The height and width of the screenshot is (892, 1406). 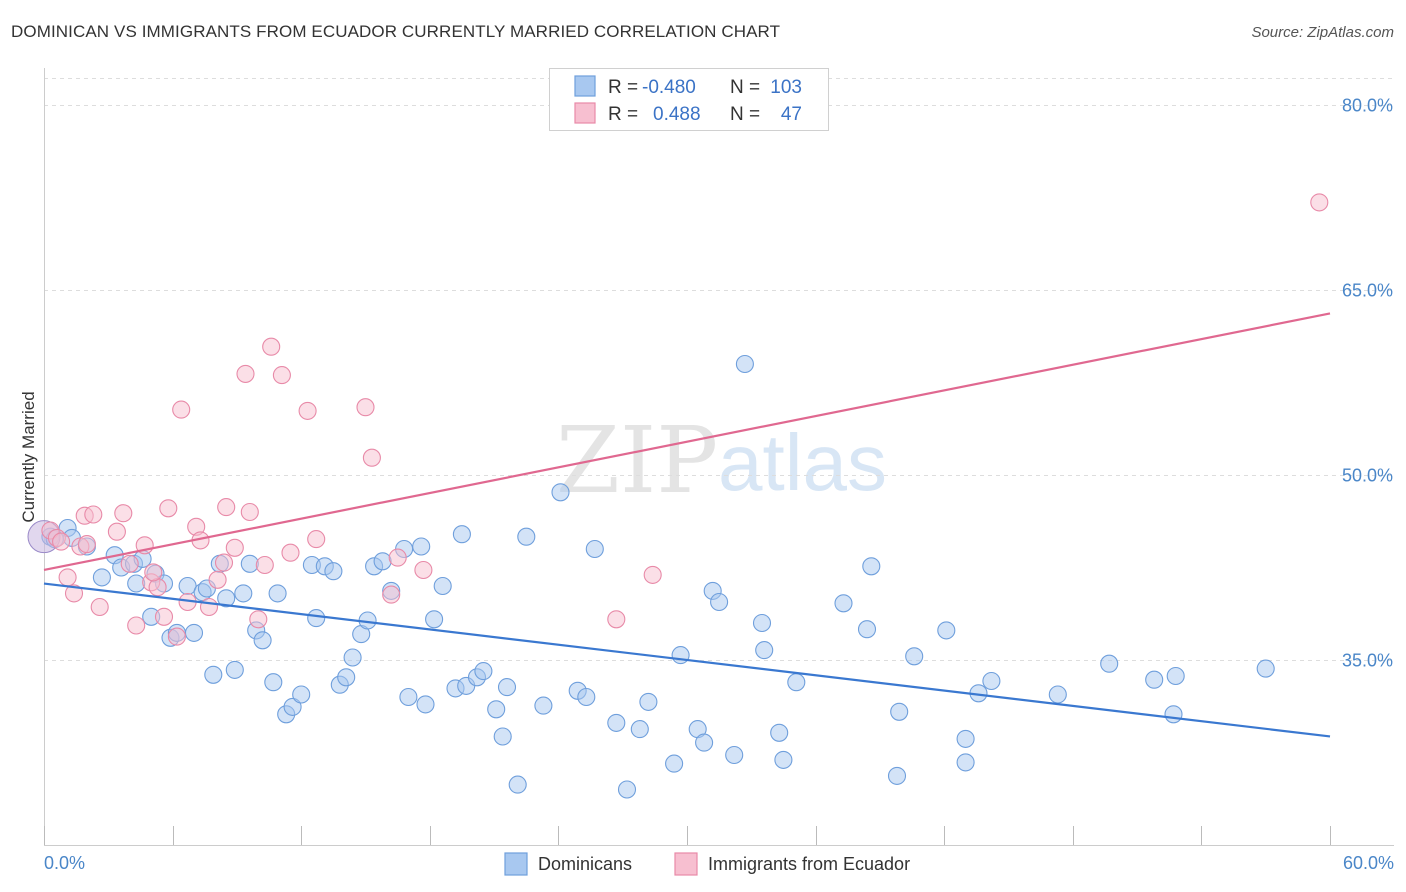 I want to click on stats-legend: R = -0.480 N = 103 R = 0.488 N = 47, so click(x=689, y=99).